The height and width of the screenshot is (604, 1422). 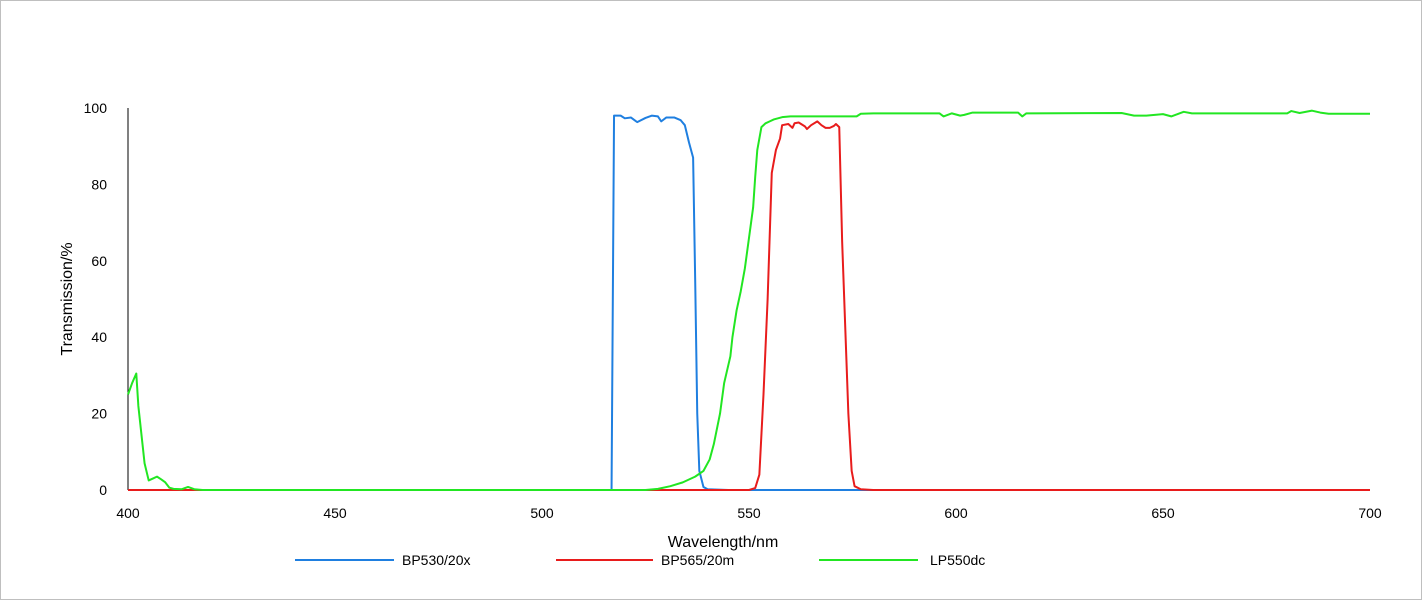 What do you see at coordinates (96, 299) in the screenshot?
I see `y-axis-ticks: 0 20 40 60 80 100` at bounding box center [96, 299].